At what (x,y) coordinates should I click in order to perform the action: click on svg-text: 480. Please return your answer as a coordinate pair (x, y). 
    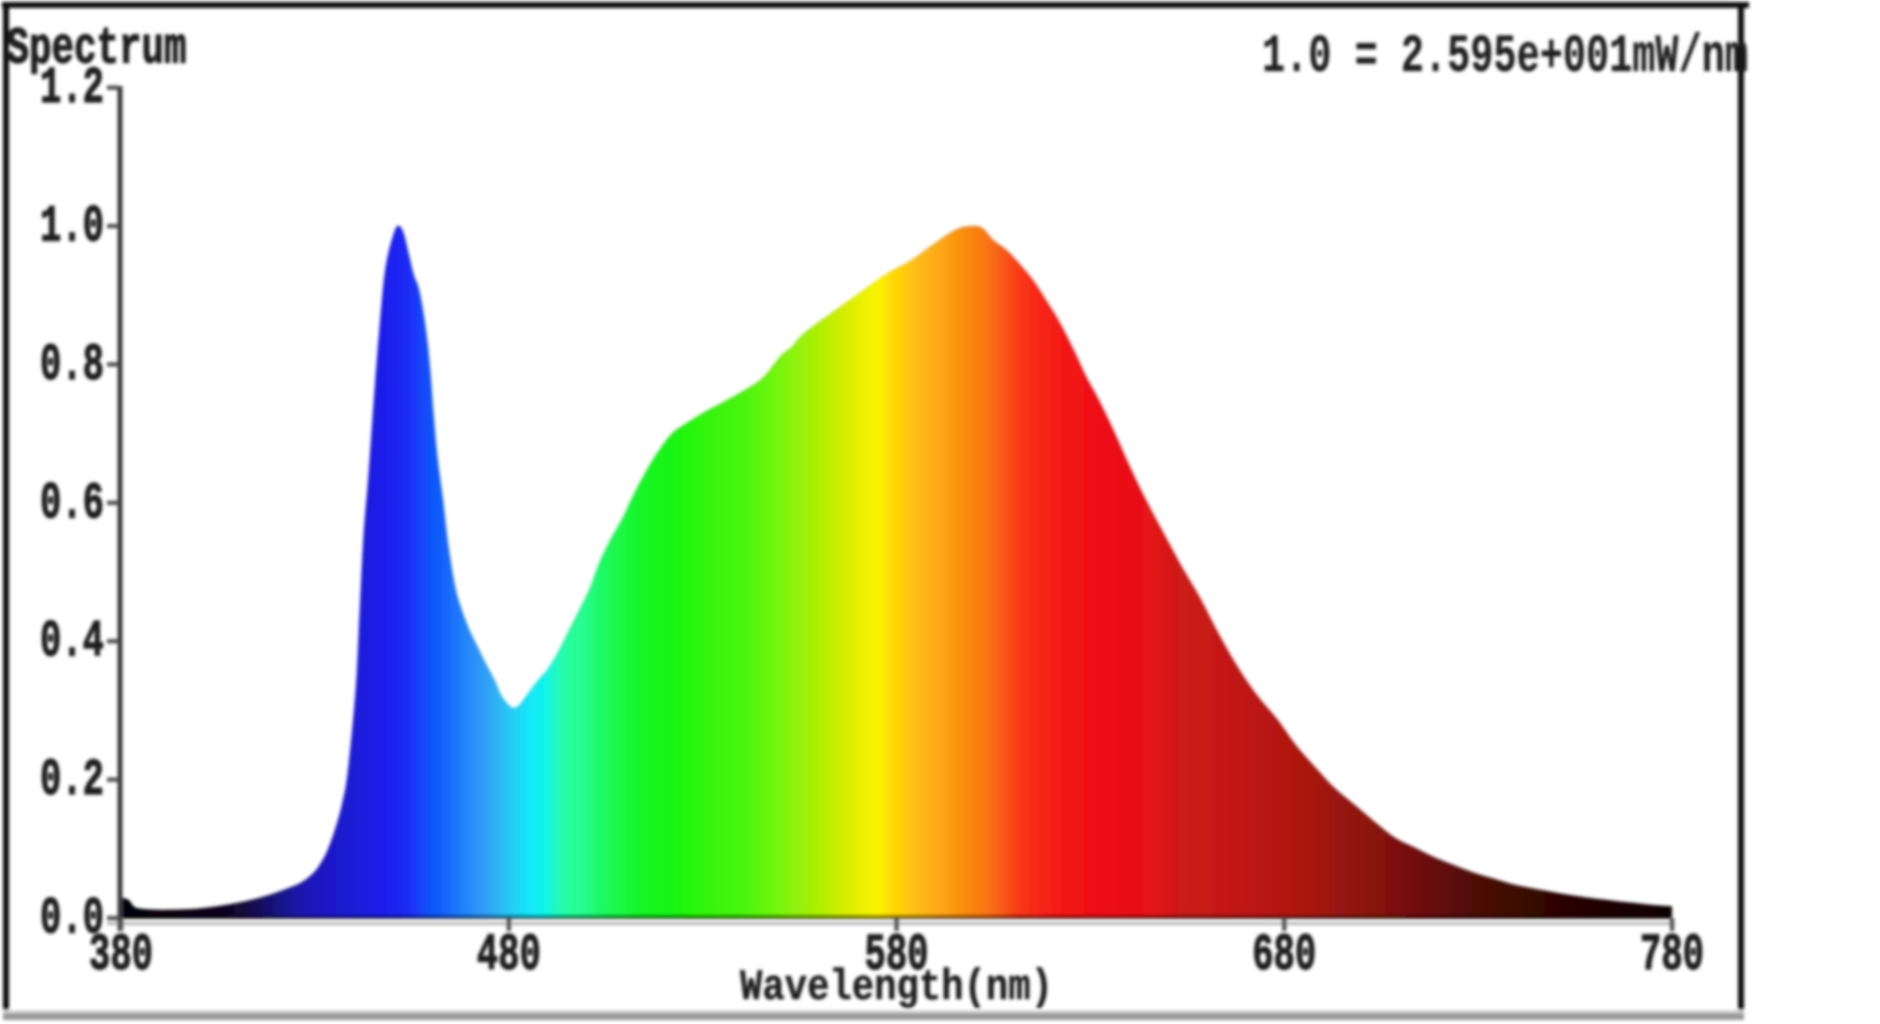
    Looking at the image, I should click on (509, 955).